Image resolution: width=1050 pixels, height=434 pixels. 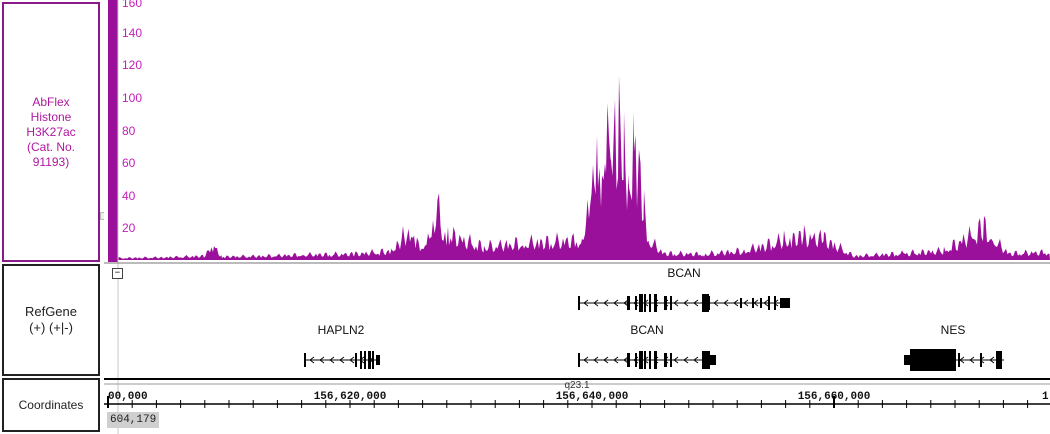 What do you see at coordinates (129, 131) in the screenshot?
I see `y-tick-80: 80` at bounding box center [129, 131].